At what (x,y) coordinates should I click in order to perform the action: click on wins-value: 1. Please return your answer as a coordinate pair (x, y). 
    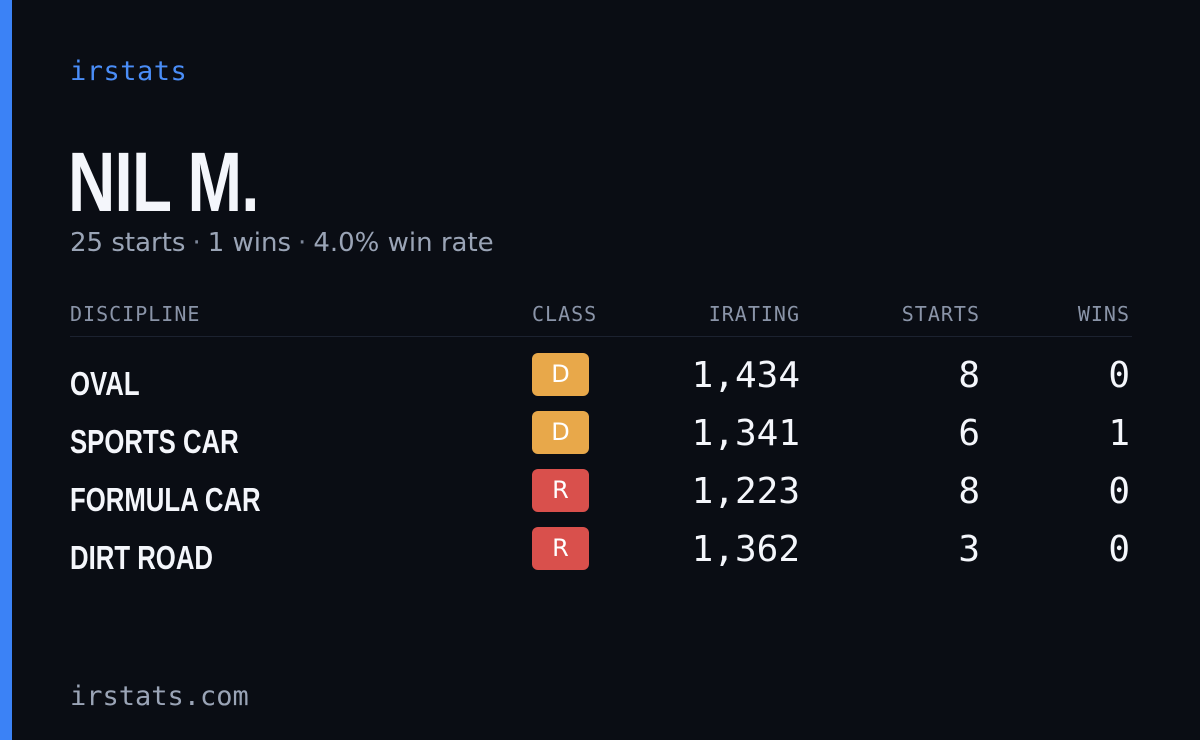
    Looking at the image, I should click on (1119, 433).